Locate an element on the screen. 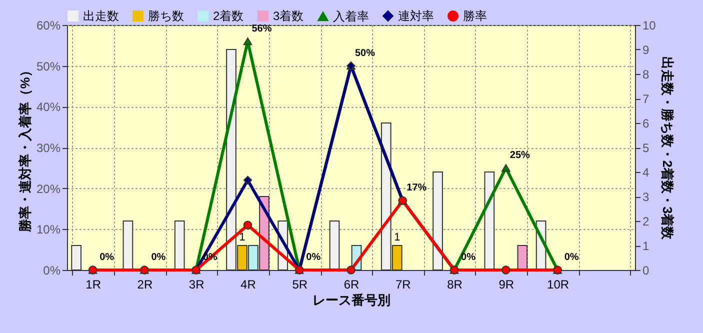 This screenshot has width=703, height=333. y2-tick-label: 5 is located at coordinates (646, 148).